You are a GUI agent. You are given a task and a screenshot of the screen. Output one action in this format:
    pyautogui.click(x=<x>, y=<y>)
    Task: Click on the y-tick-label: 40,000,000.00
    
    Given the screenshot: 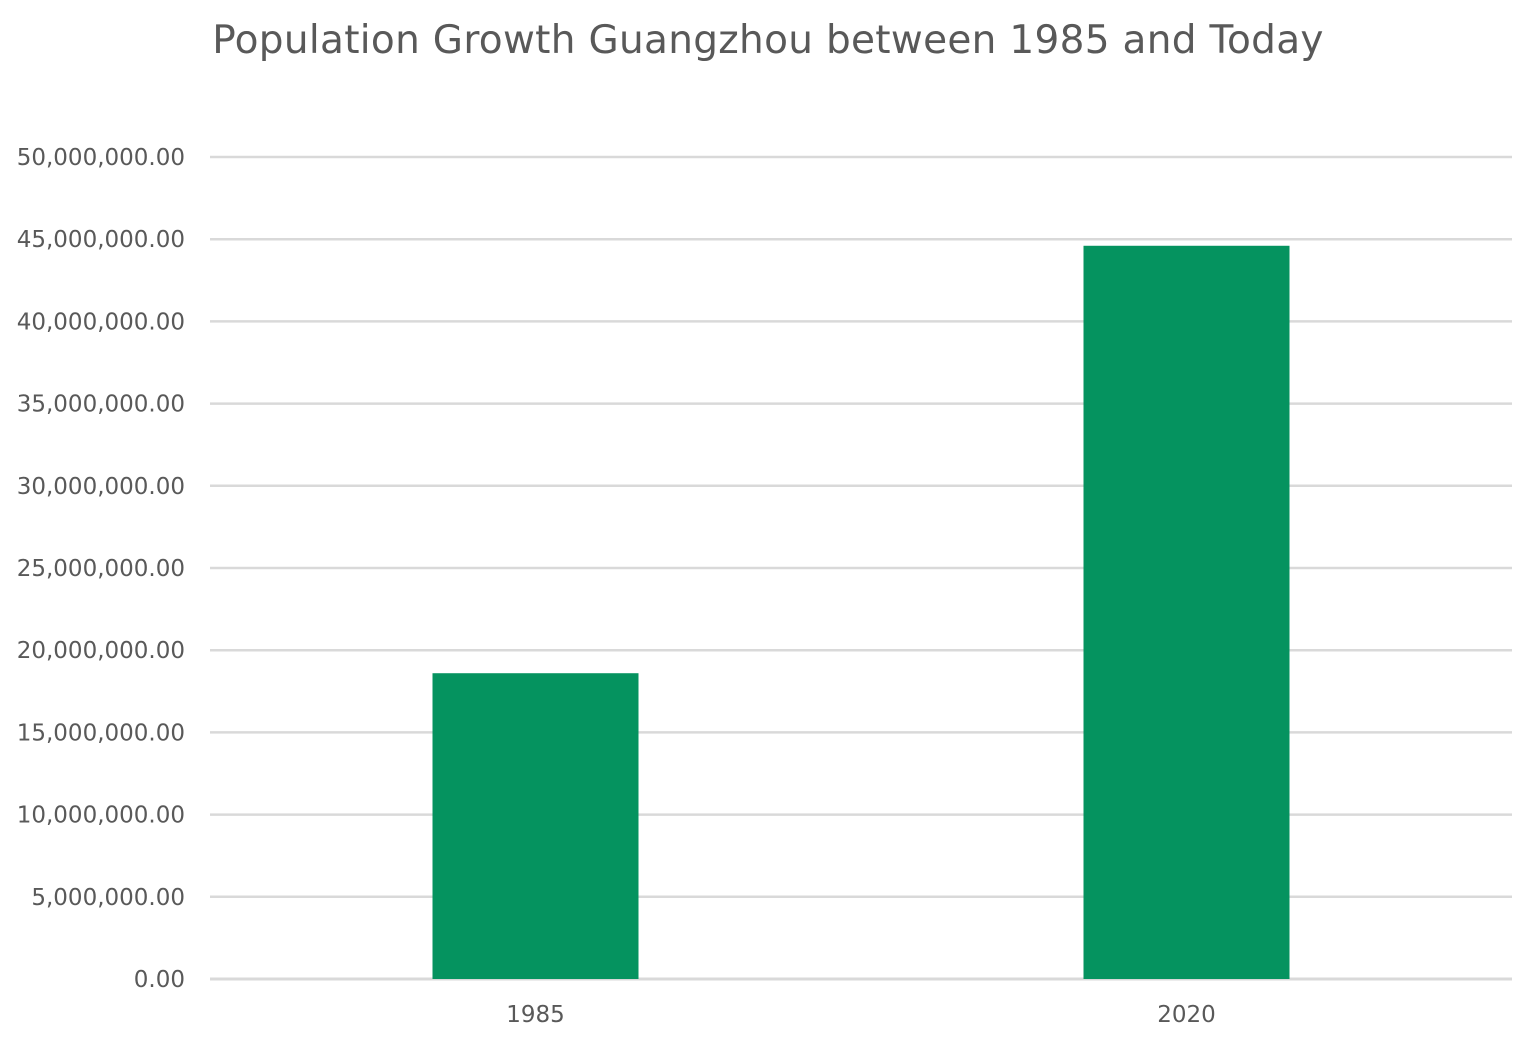 What is the action you would take?
    pyautogui.click(x=101, y=322)
    